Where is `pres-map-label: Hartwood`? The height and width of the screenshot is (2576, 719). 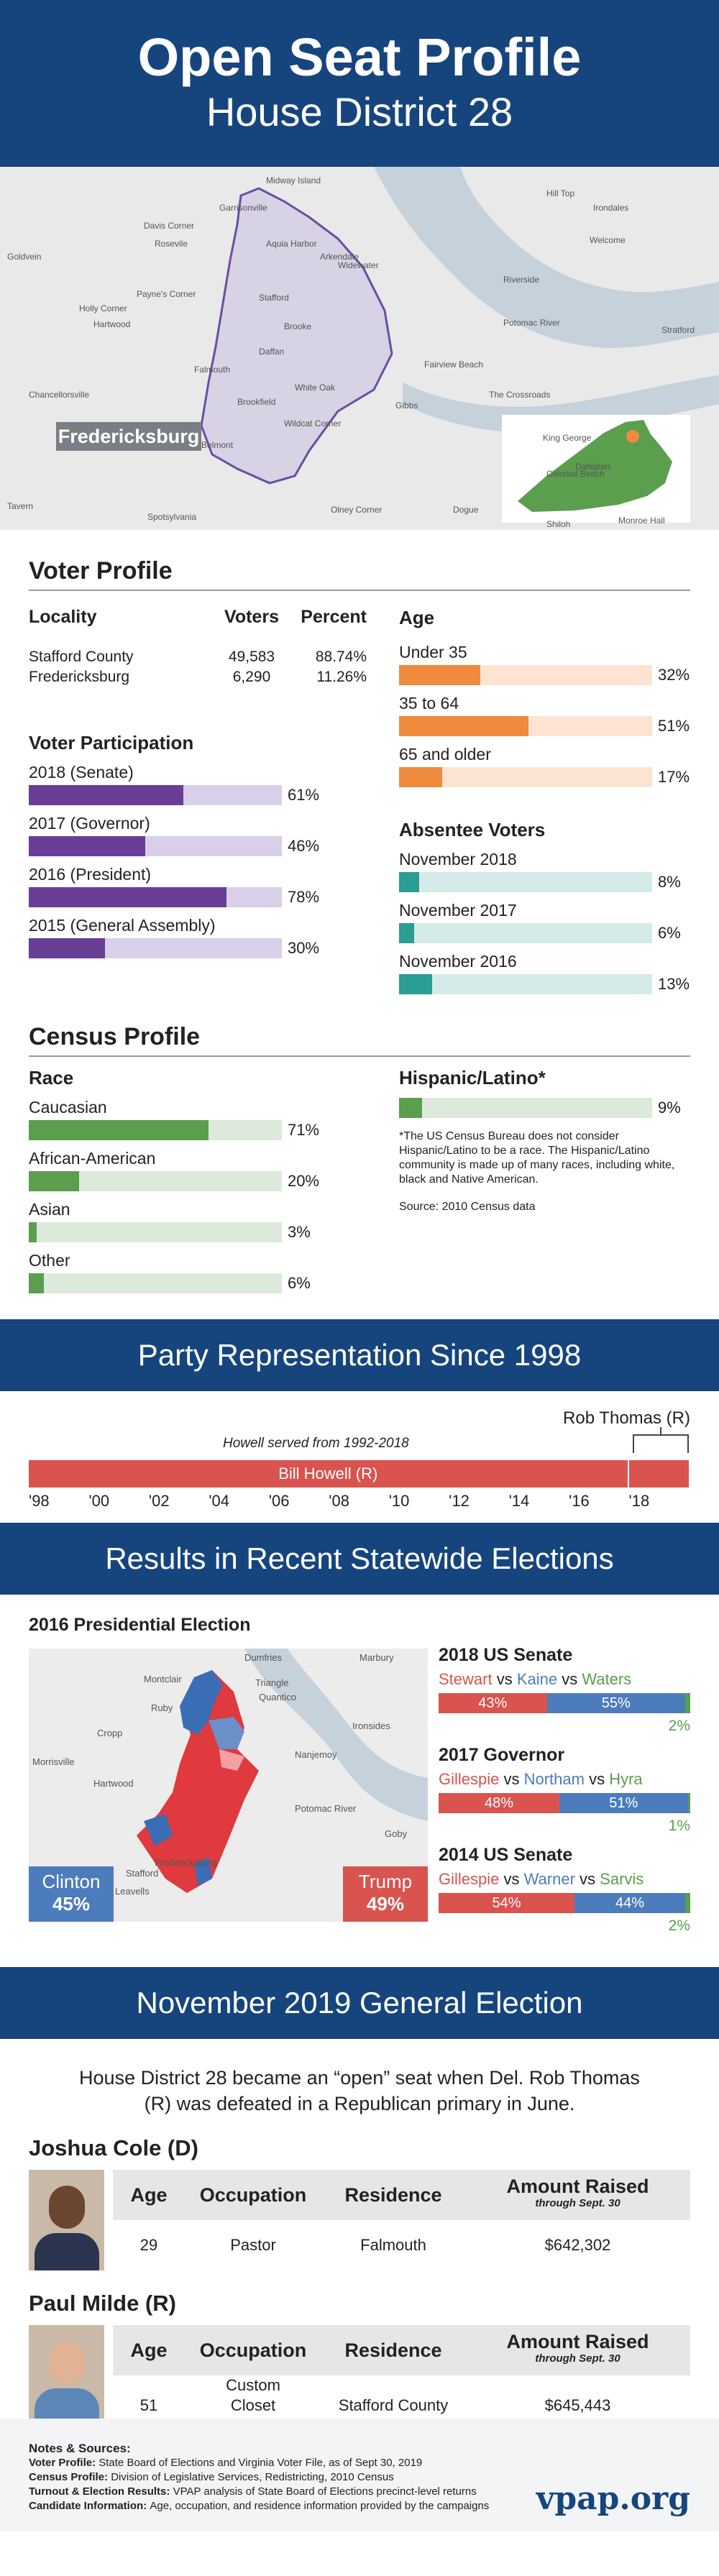
pres-map-label: Hartwood is located at coordinates (113, 1783).